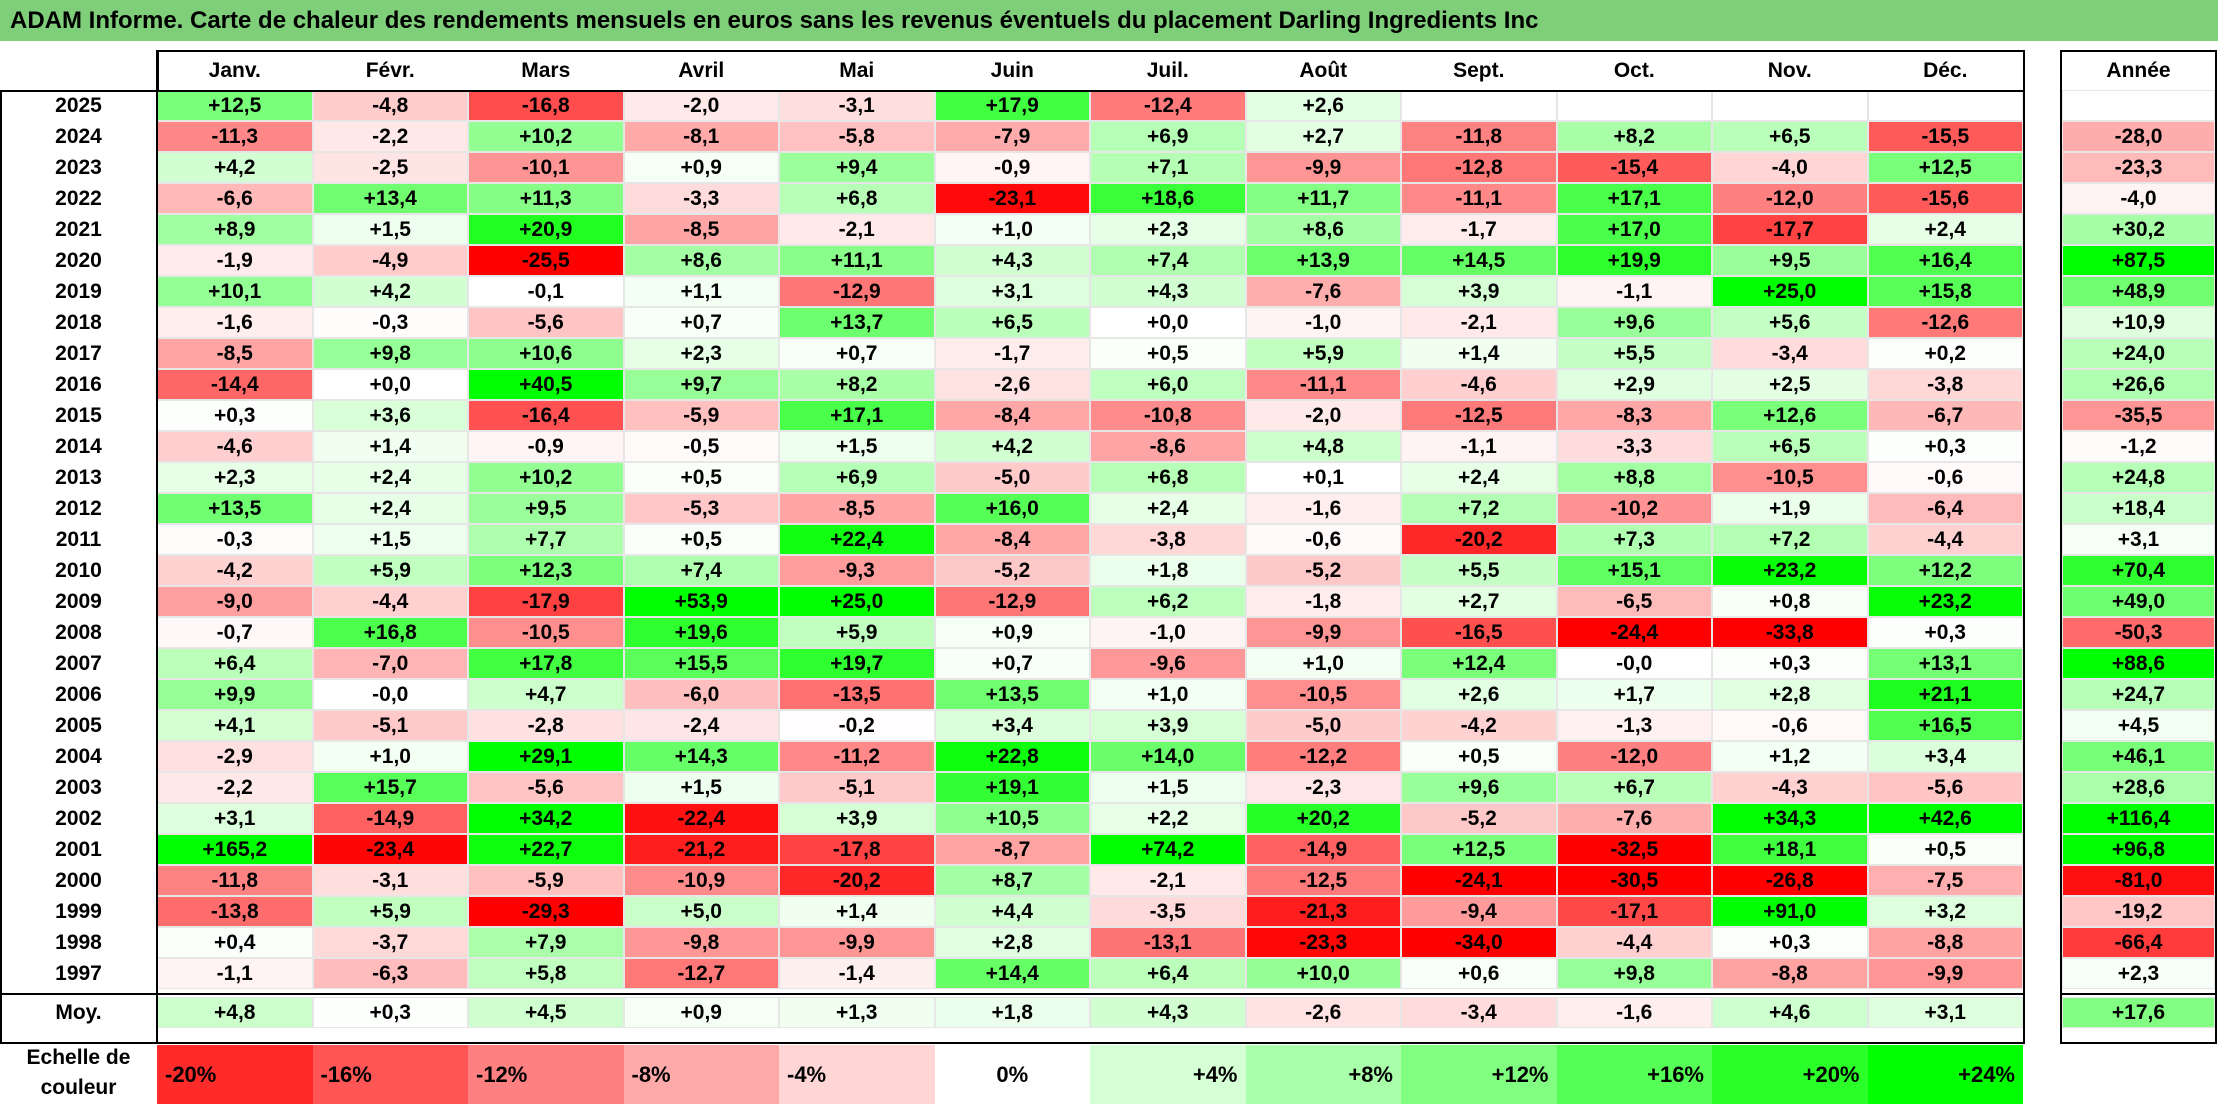  Describe the element at coordinates (1945, 725) in the screenshot. I see `heatmap-cell: +16,5` at that location.